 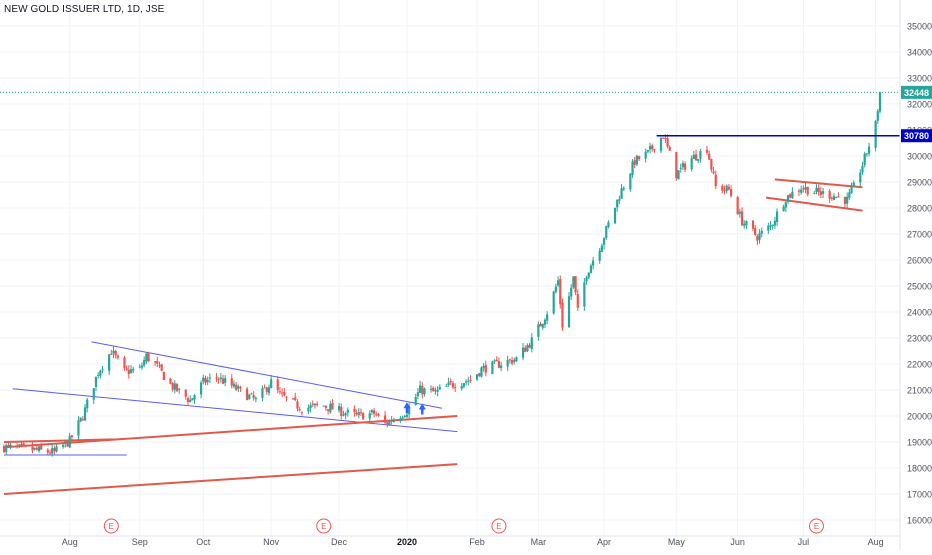 What do you see at coordinates (916, 92) in the screenshot?
I see `last-price-tag` at bounding box center [916, 92].